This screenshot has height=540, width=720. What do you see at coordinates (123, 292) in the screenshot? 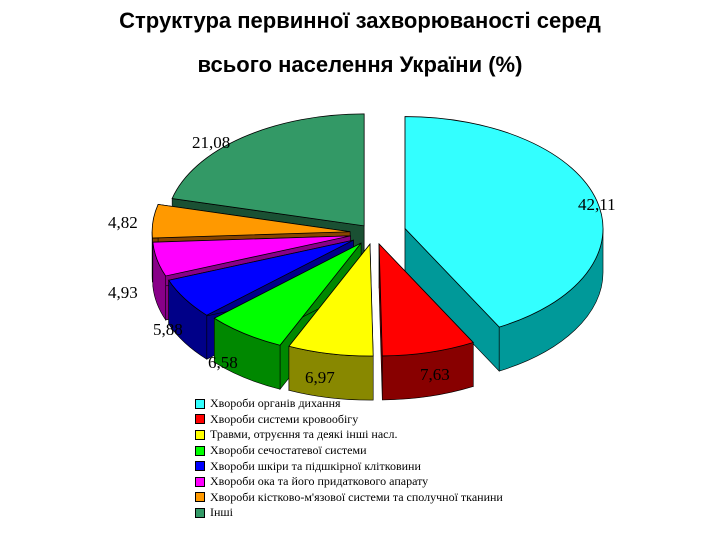
I see `data-label-5: 4,93` at bounding box center [123, 292].